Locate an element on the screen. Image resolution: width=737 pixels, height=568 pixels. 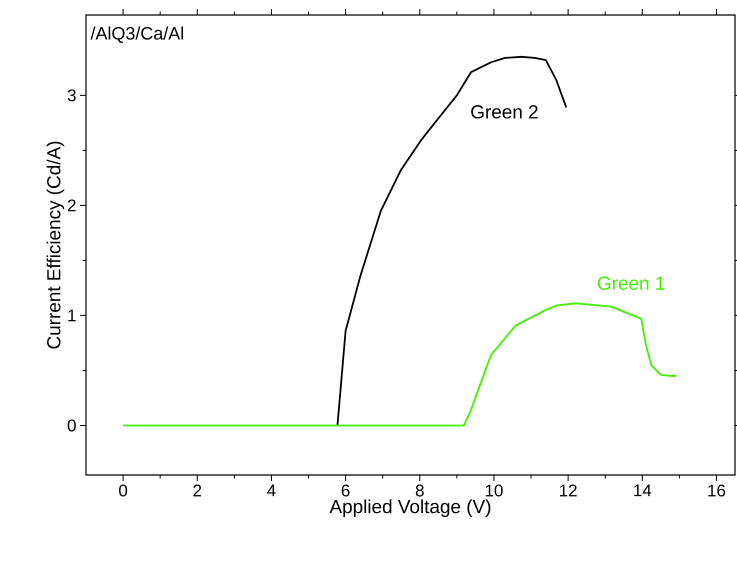
x-axis-title: Applied Voltage (V) is located at coordinates (410, 508).